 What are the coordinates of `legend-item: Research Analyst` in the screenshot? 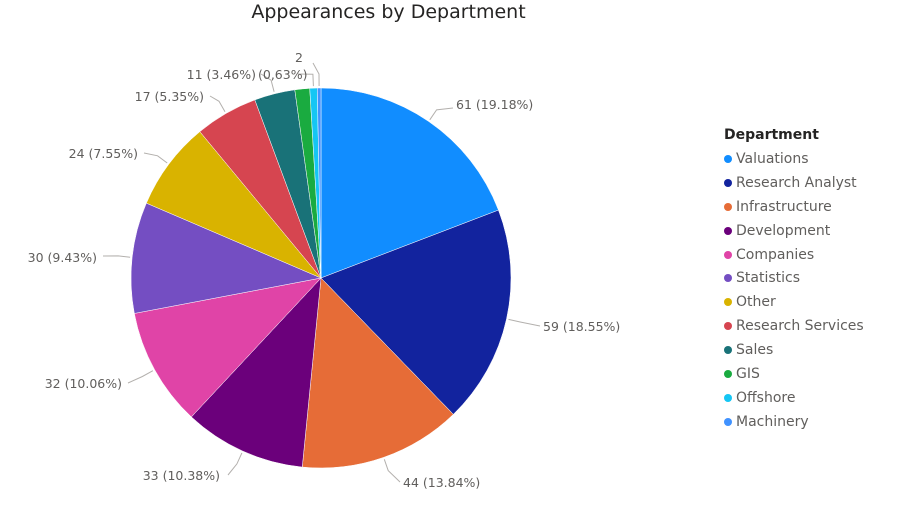 It's located at (794, 183).